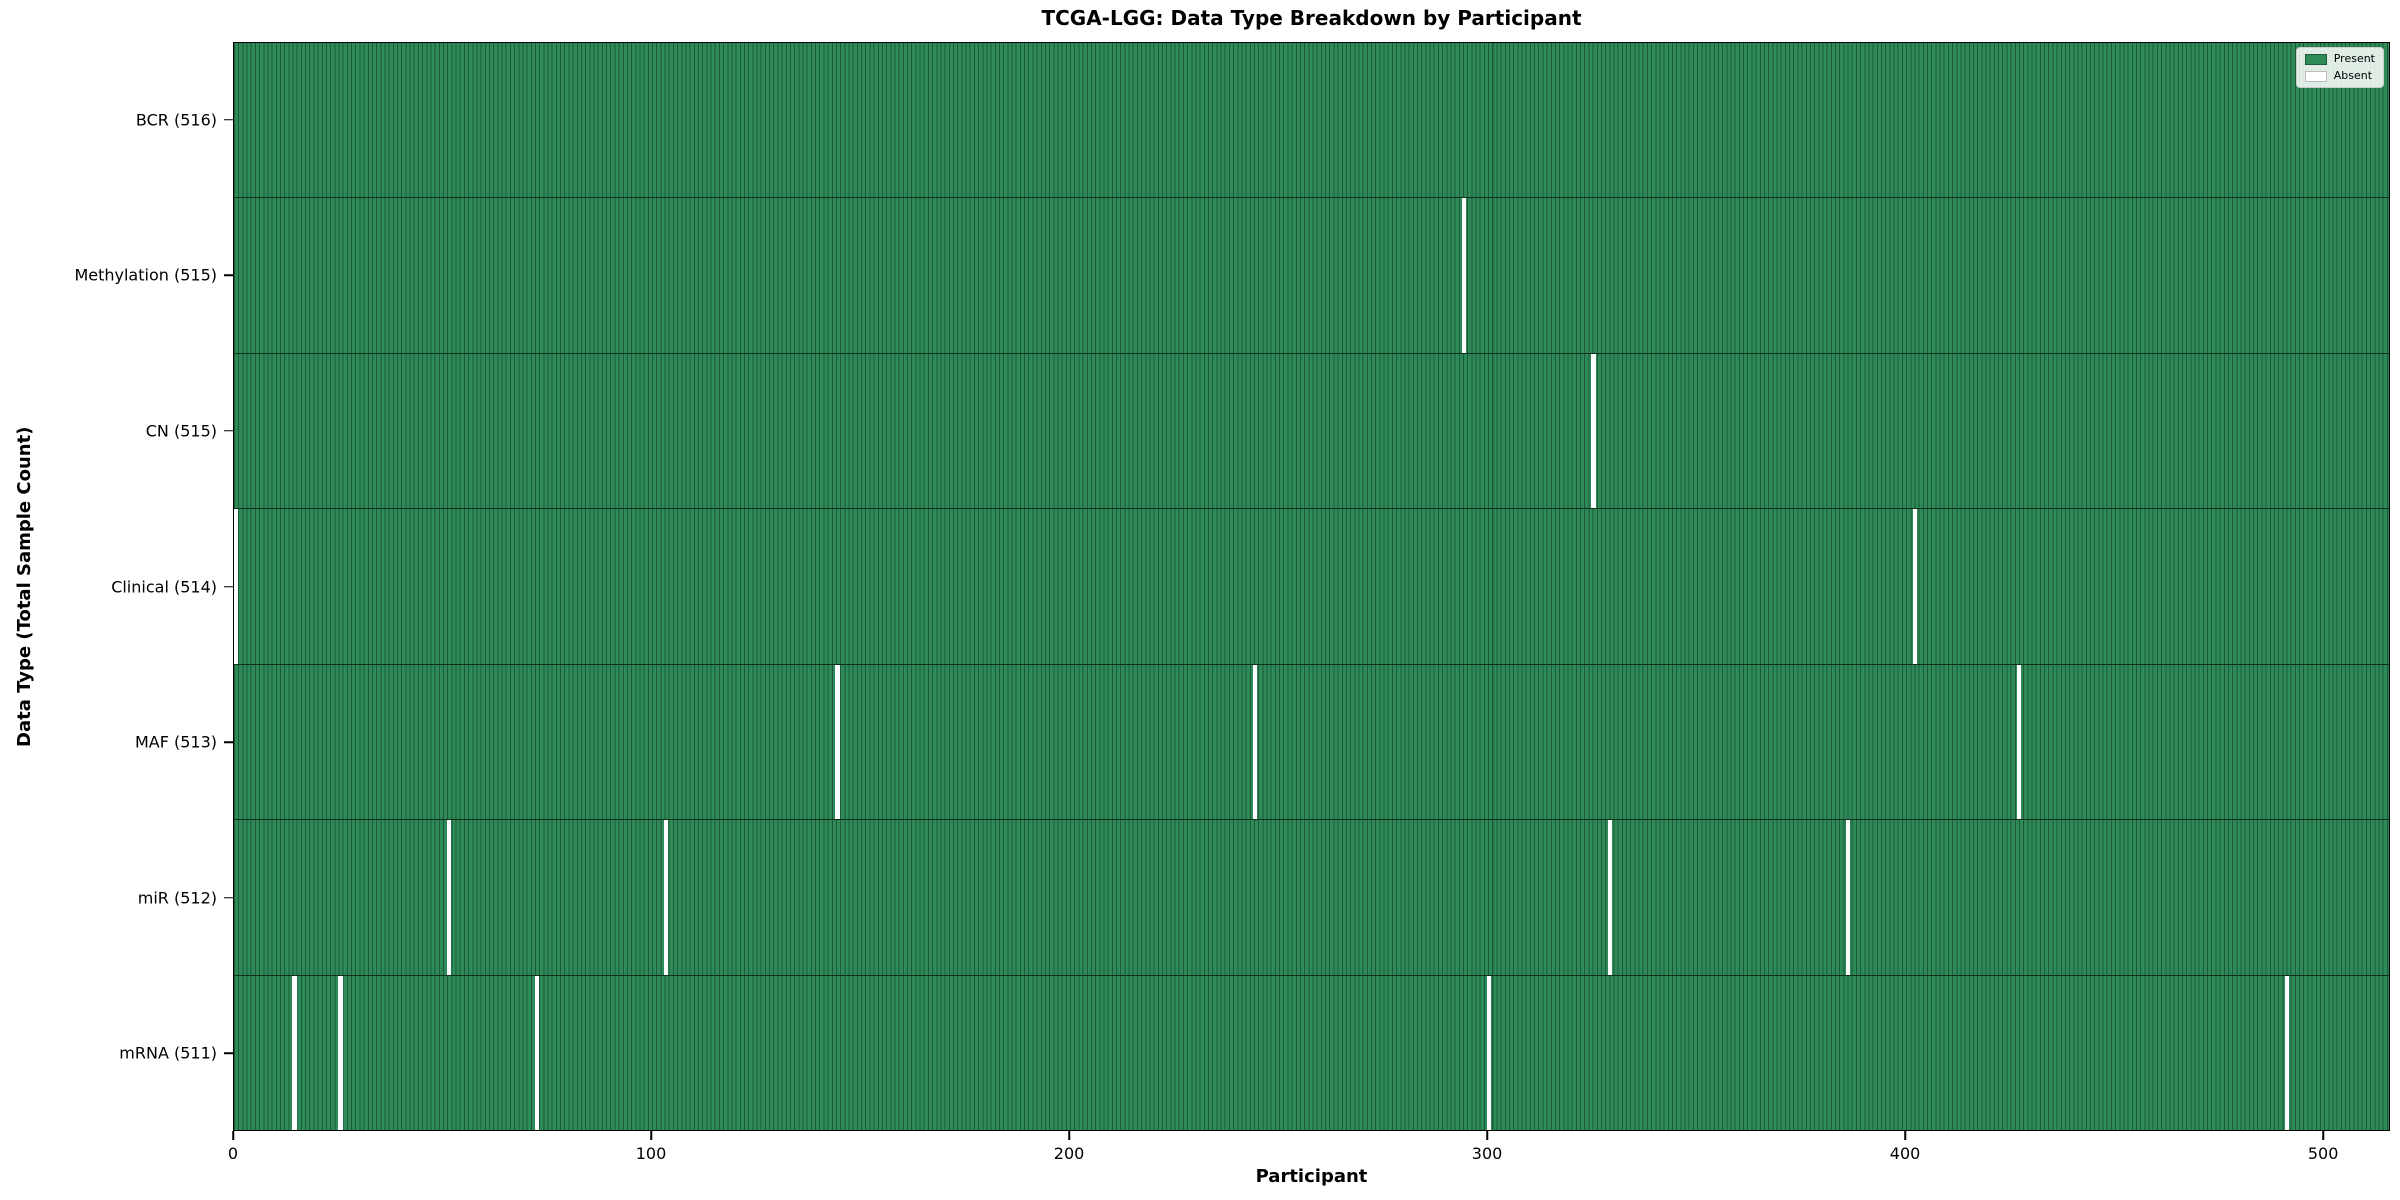 The height and width of the screenshot is (1200, 2400). I want to click on heatmap-row-bcr, so click(1311, 120).